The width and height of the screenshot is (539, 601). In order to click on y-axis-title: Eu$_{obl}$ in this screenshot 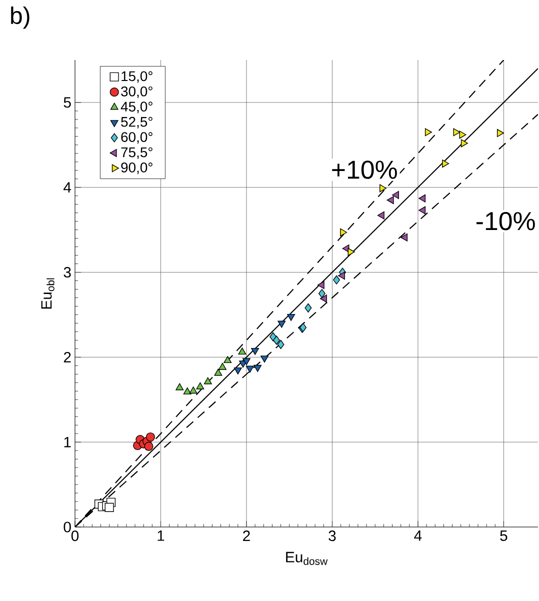, I will do `click(47, 293)`.